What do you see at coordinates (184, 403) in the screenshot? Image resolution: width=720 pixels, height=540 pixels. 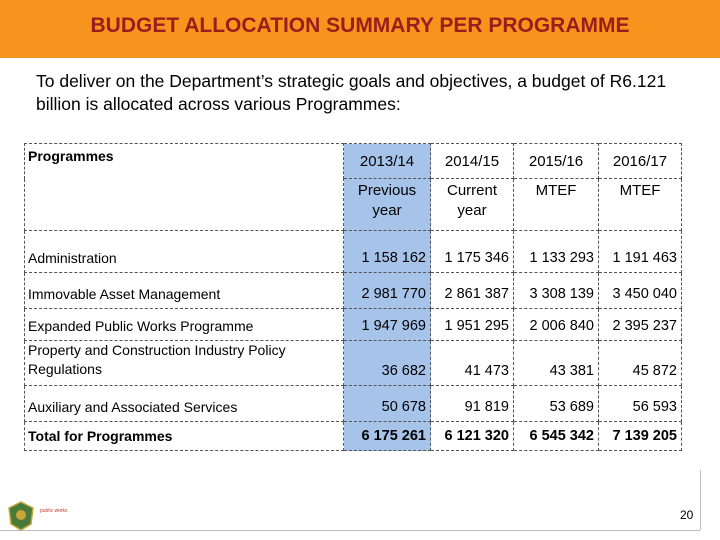 I see `row-label: Auxiliary and Associated Services` at bounding box center [184, 403].